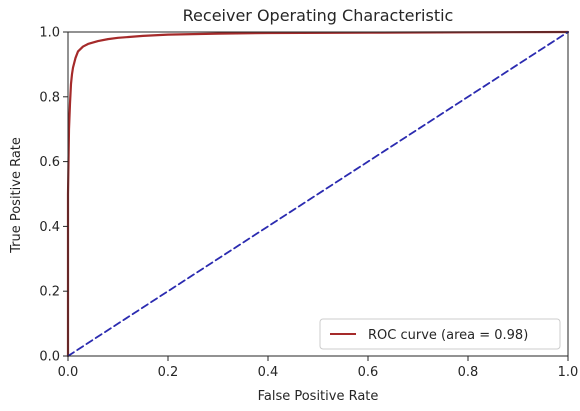  I want to click on y-tick-label: 0.2, so click(49, 292).